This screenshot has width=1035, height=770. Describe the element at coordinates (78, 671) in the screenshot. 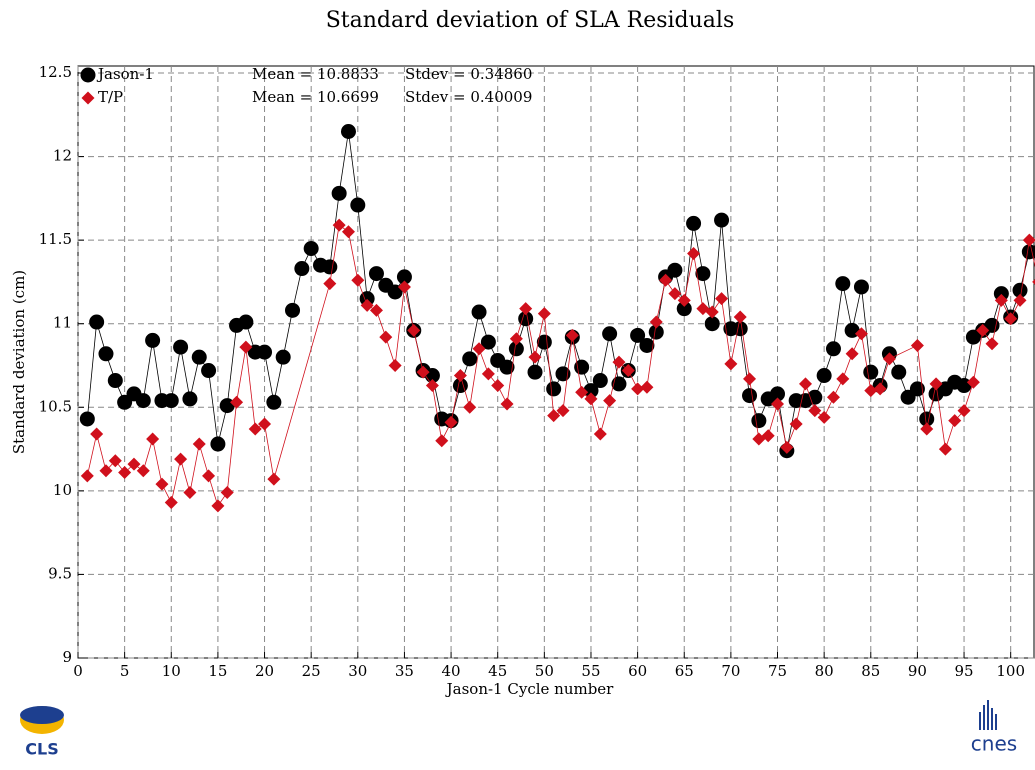

I see `x-tick-label: 0` at that location.